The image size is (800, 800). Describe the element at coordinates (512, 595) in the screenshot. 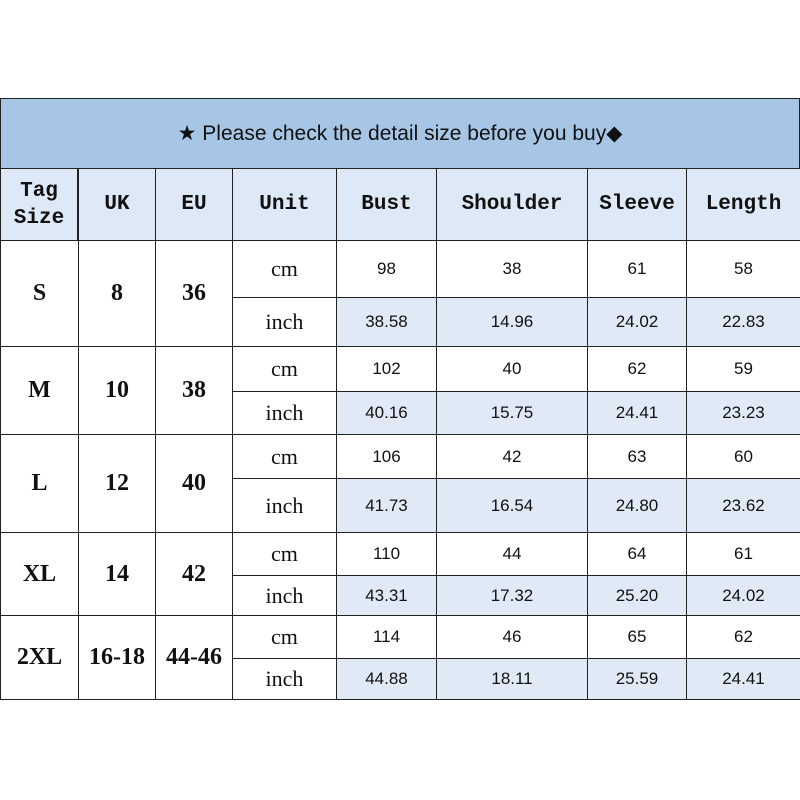

I see `measurement: 17.32` at that location.